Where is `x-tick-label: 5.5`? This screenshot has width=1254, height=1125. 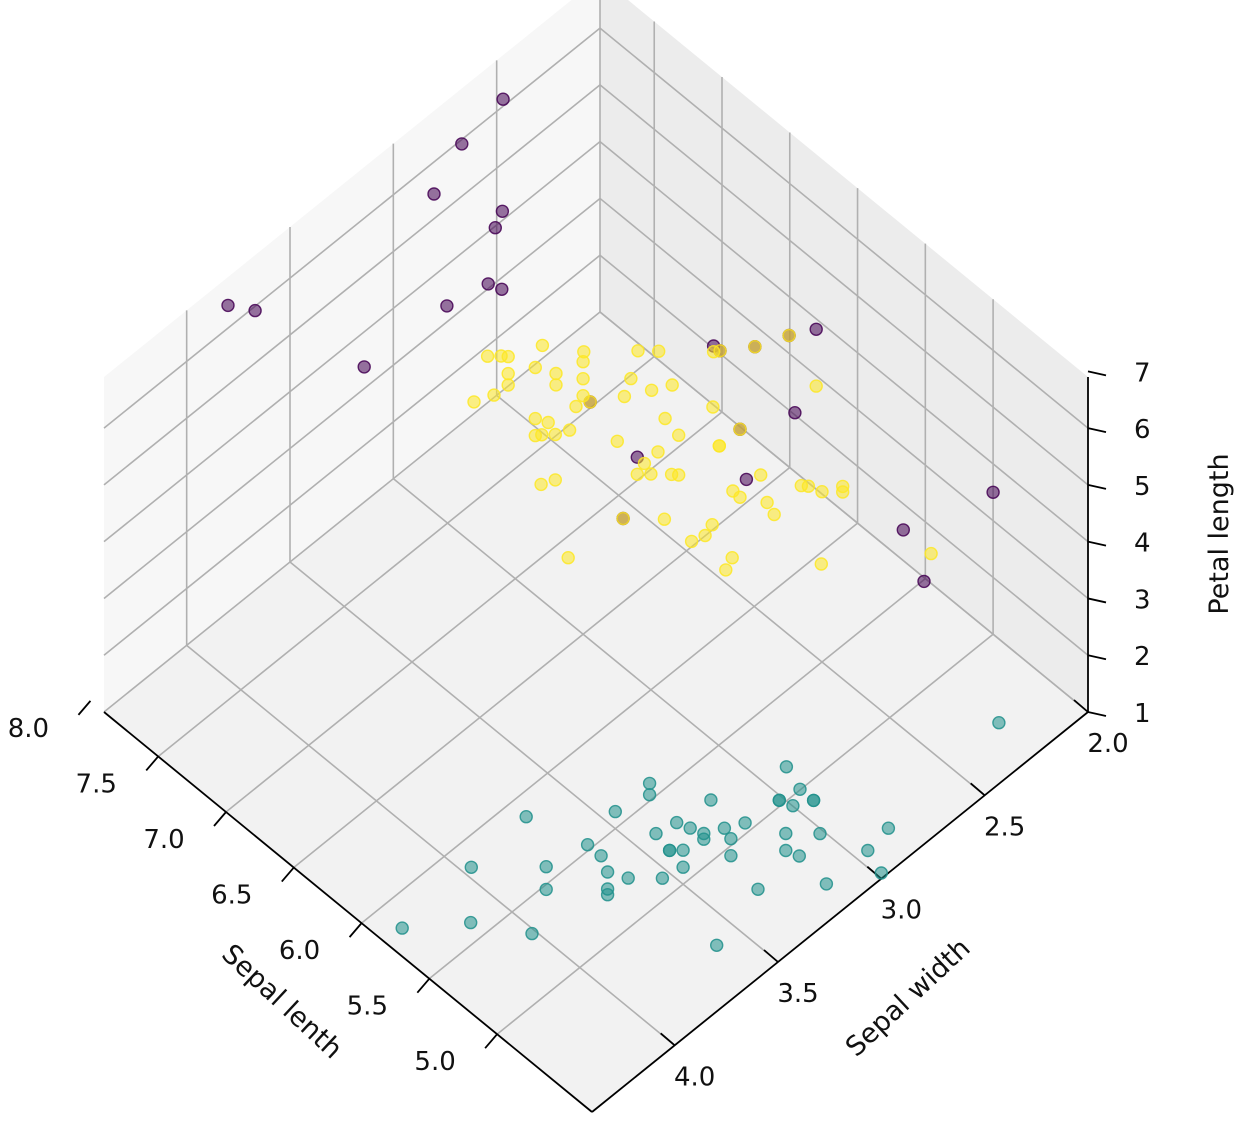 x-tick-label: 5.5 is located at coordinates (367, 1007).